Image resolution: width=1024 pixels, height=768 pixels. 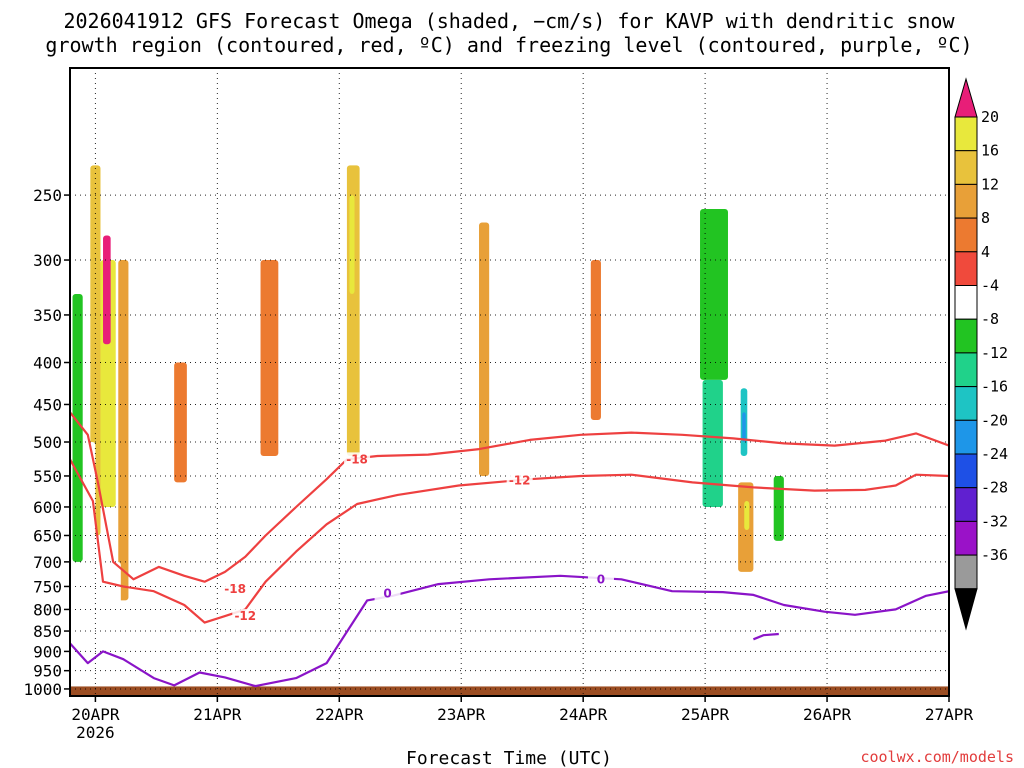 What do you see at coordinates (985, 252) in the screenshot?
I see `colorbar-label-4: 4` at bounding box center [985, 252].